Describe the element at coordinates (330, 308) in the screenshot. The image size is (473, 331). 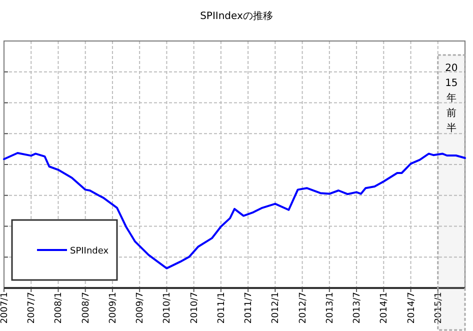
I see `x-tick-label: 2013/1` at that location.